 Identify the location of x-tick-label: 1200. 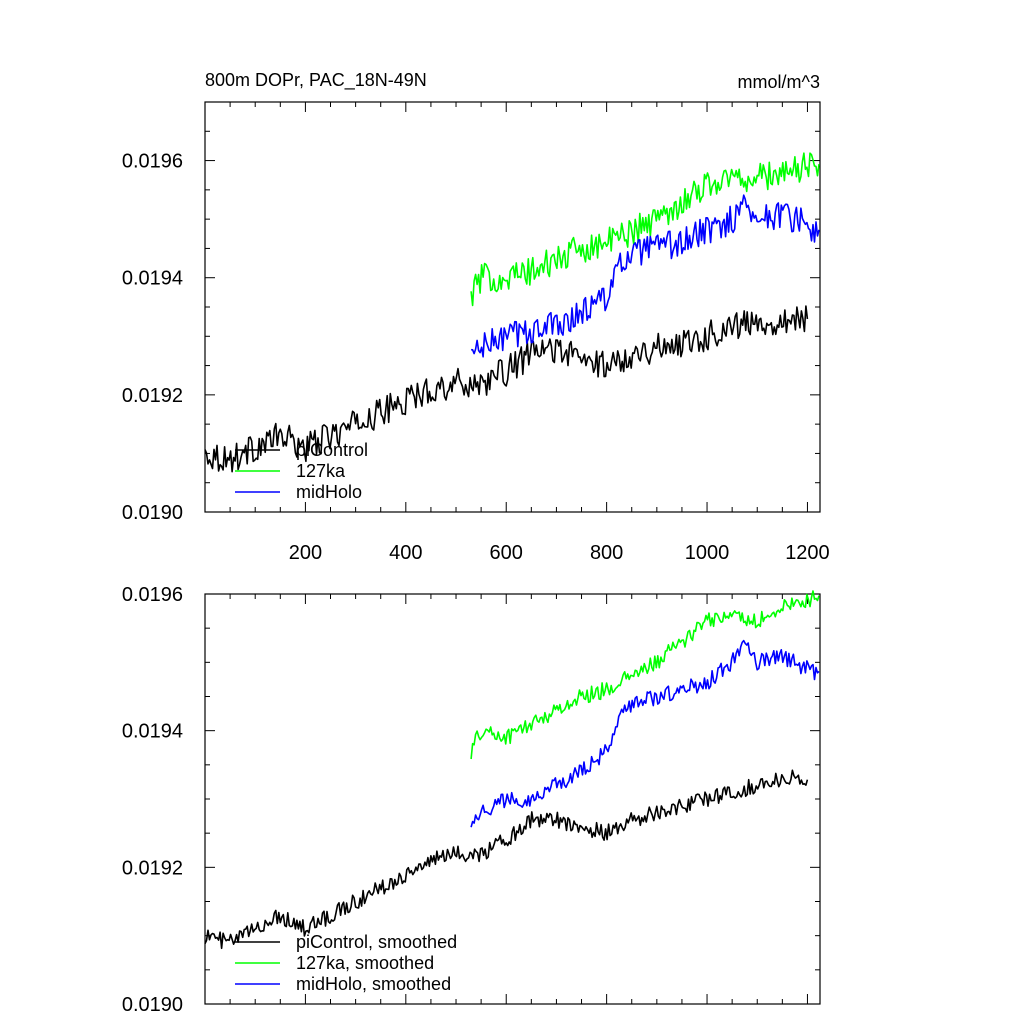
(807, 553).